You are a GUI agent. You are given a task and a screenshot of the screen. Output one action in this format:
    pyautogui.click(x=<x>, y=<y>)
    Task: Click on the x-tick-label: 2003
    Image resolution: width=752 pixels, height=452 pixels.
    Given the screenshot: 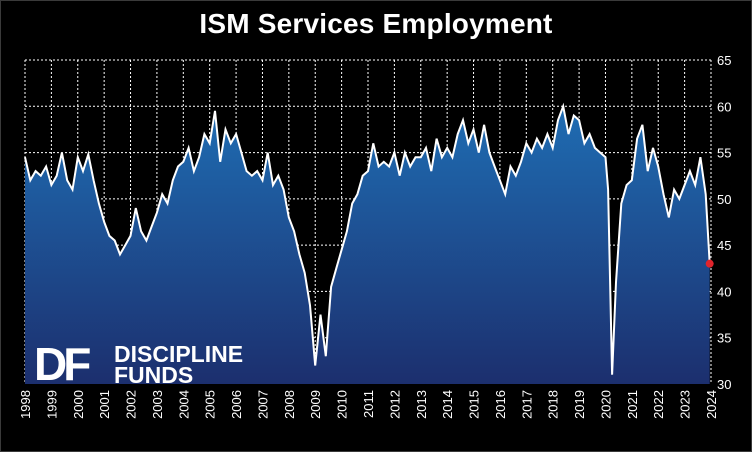 What is the action you would take?
    pyautogui.click(x=157, y=404)
    